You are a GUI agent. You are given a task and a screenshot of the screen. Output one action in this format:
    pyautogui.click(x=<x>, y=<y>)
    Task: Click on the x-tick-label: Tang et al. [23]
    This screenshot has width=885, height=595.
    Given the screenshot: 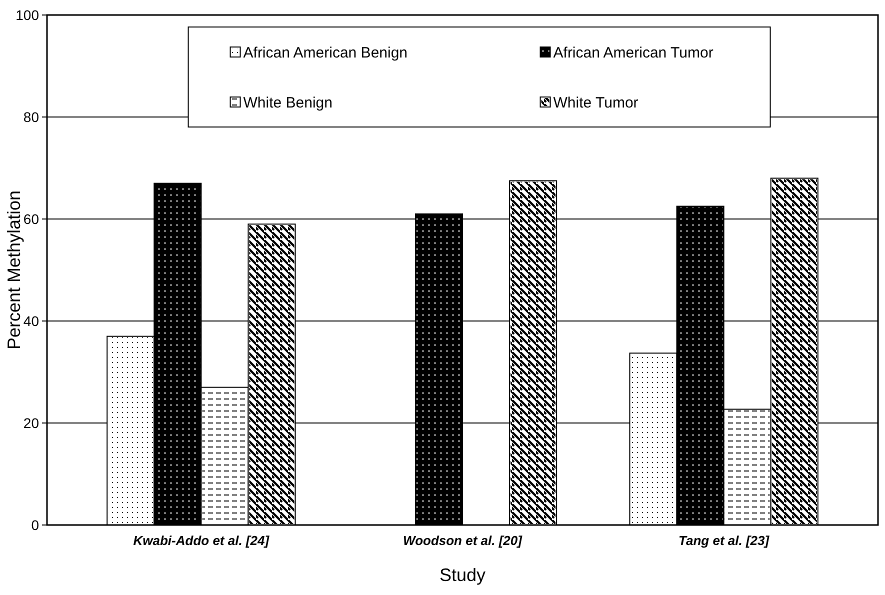 What is the action you would take?
    pyautogui.click(x=724, y=540)
    